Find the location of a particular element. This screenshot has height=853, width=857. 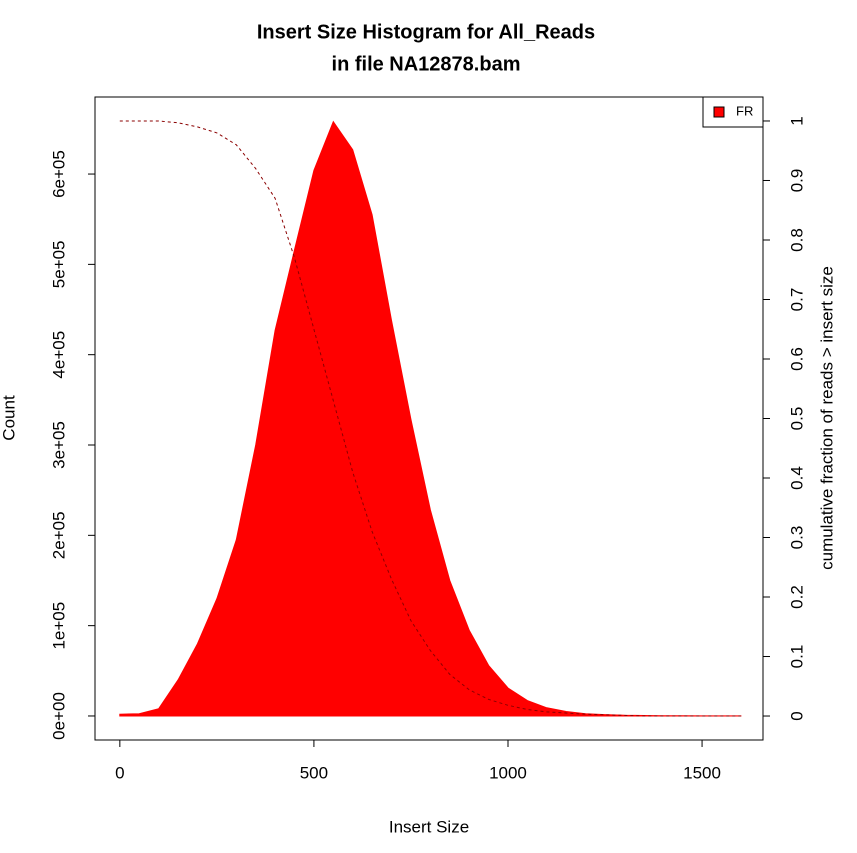

y2-tick-label: 0.3 is located at coordinates (796, 538).